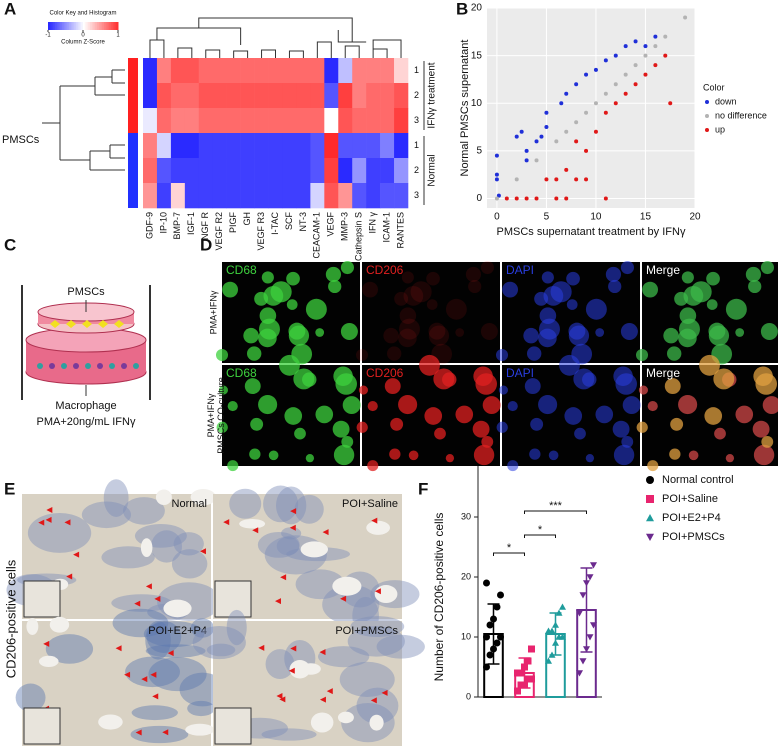 This screenshot has width=778, height=749. I want to click on column-label: SCF, so click(289, 220).